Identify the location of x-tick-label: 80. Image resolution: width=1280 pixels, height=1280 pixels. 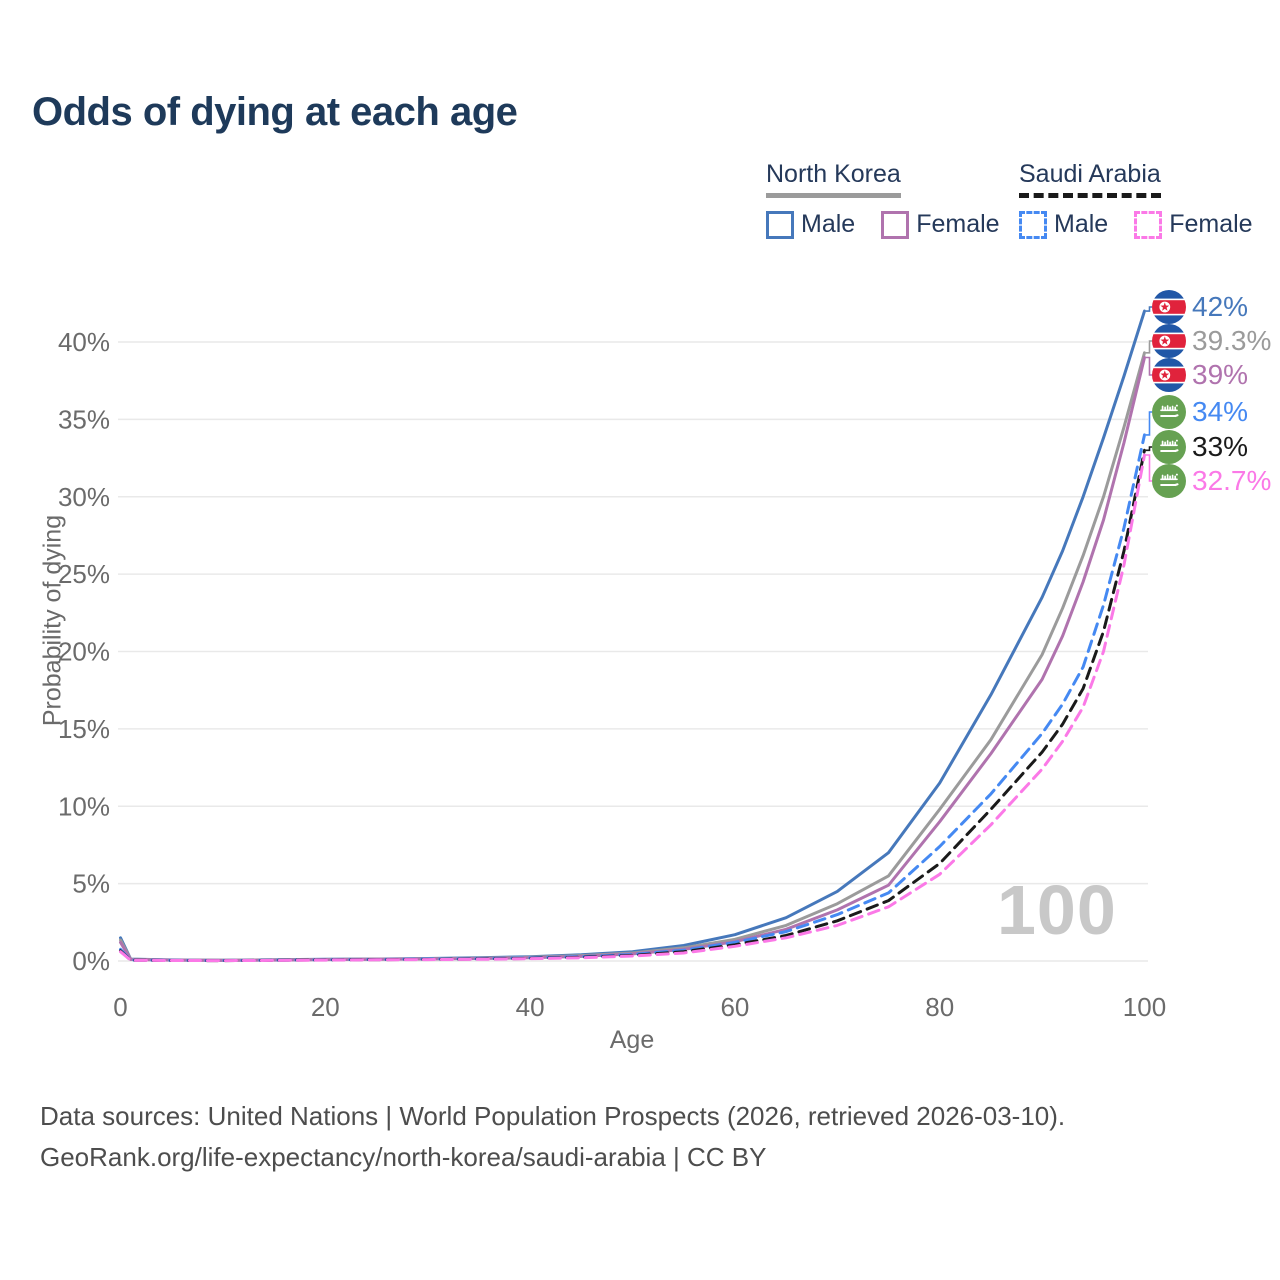
(939, 1007).